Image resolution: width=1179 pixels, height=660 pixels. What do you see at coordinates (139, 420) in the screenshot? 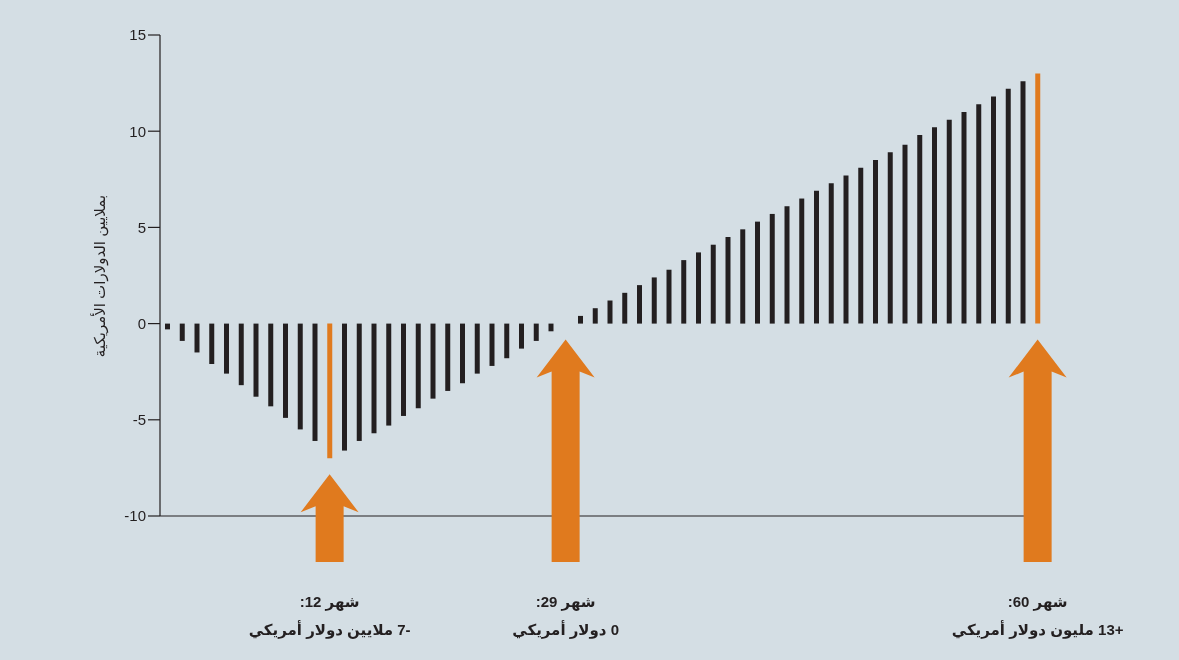
I see `y-tick-label: -5` at bounding box center [139, 420].